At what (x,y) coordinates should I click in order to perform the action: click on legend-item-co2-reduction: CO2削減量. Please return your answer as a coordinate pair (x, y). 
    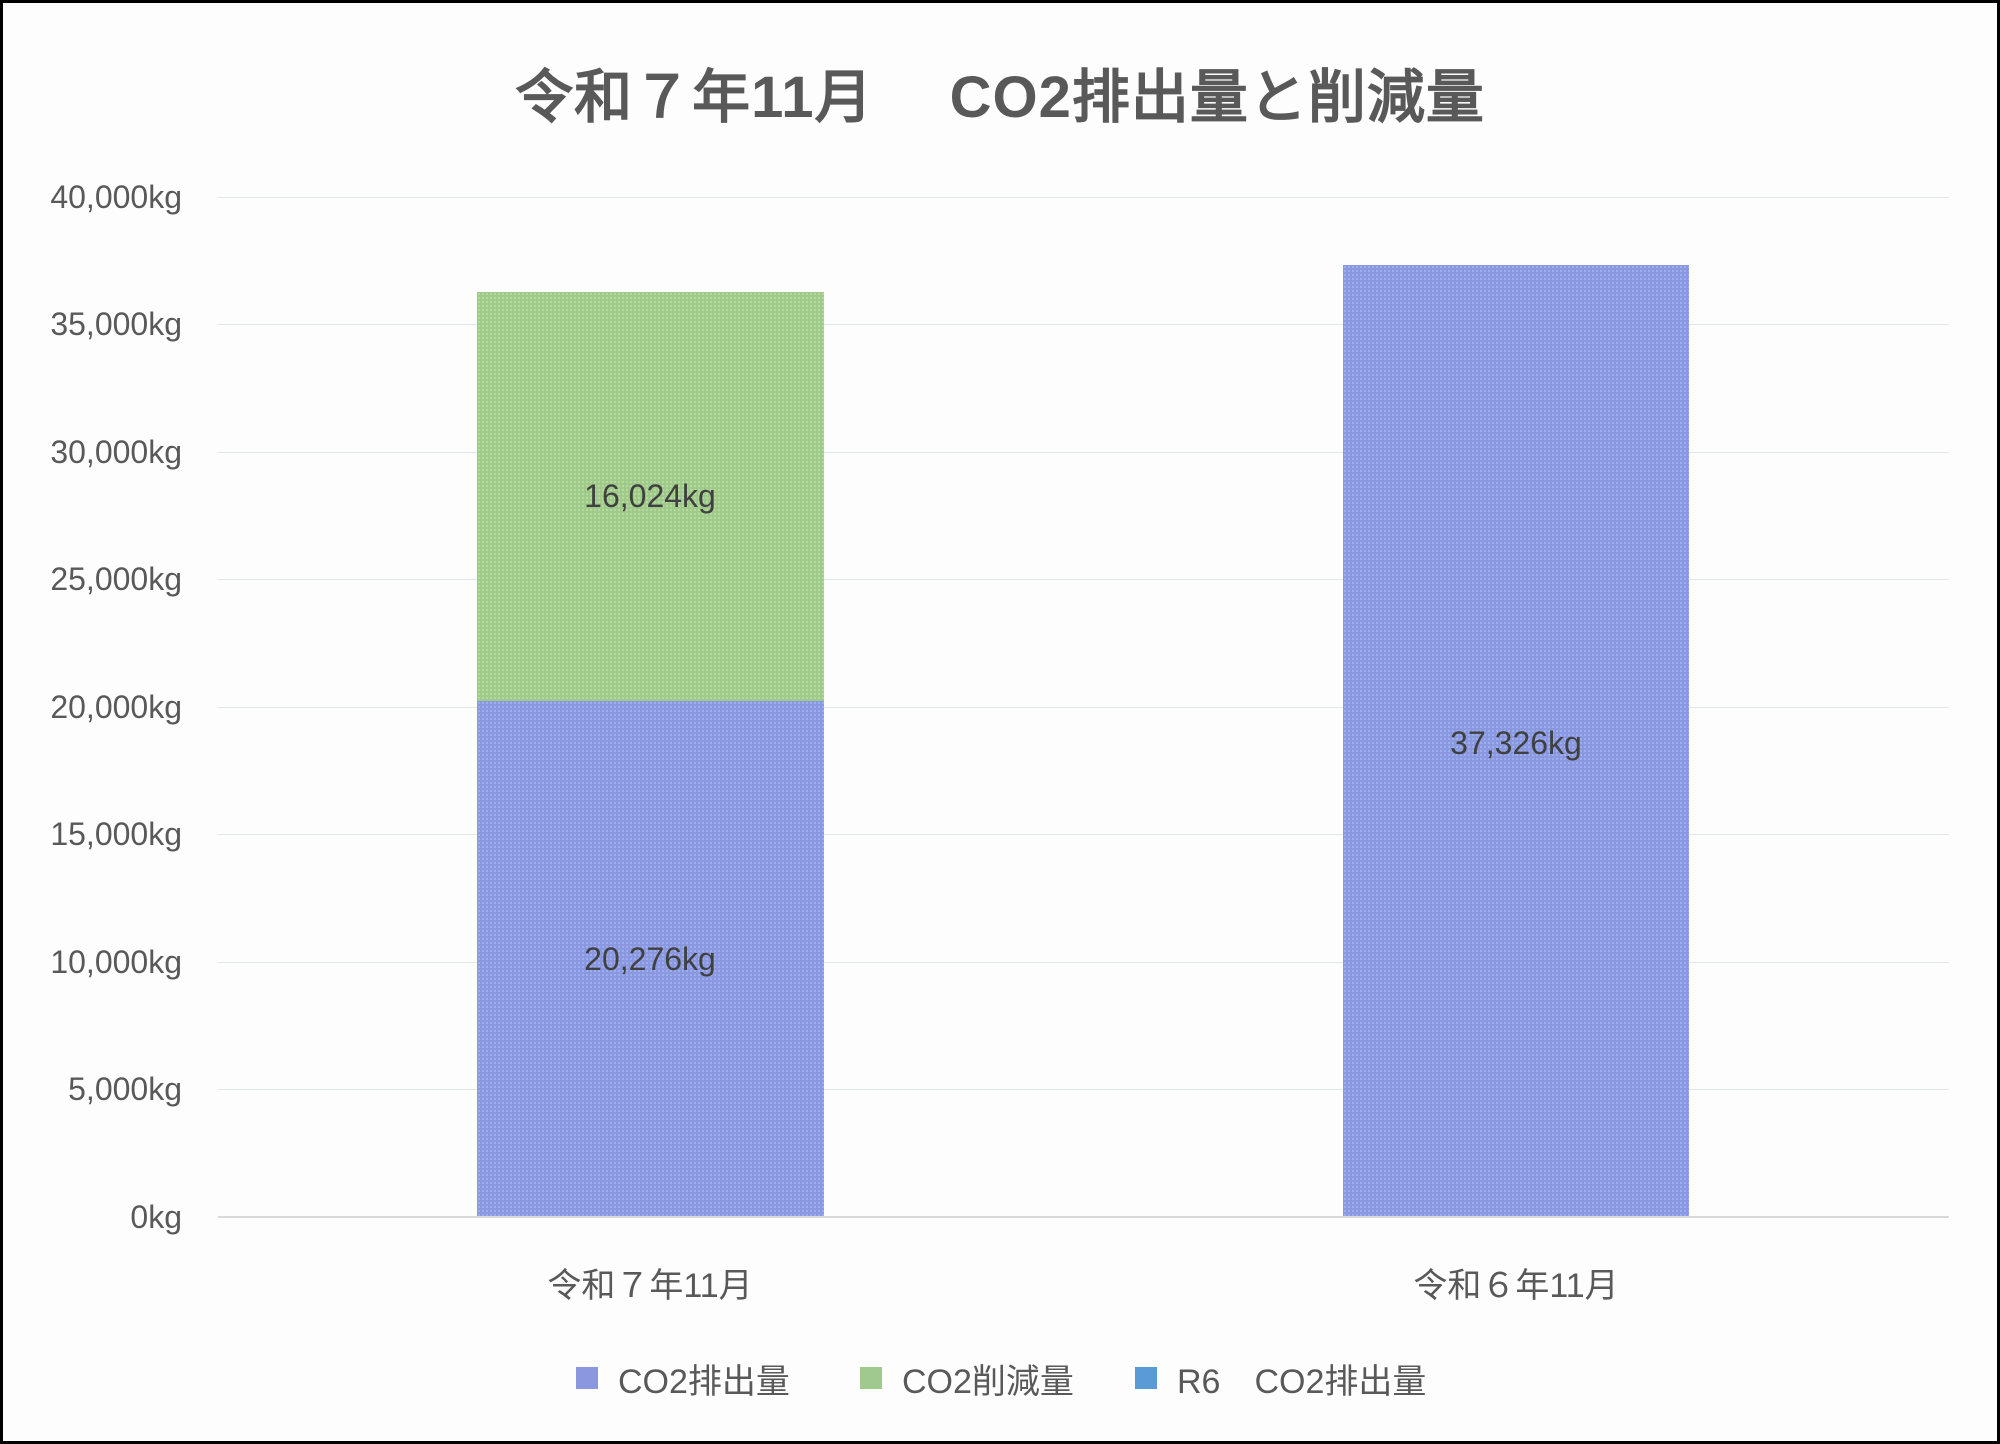
    Looking at the image, I should click on (967, 1378).